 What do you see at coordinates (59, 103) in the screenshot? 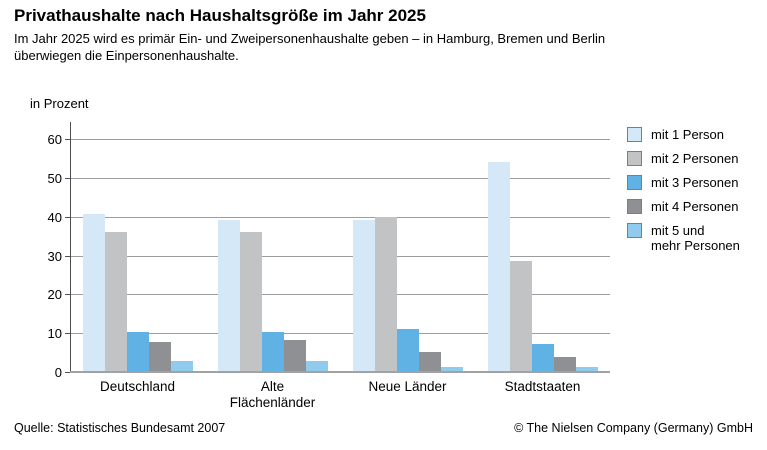
I see `y-axis-unit-label: in Prozent` at bounding box center [59, 103].